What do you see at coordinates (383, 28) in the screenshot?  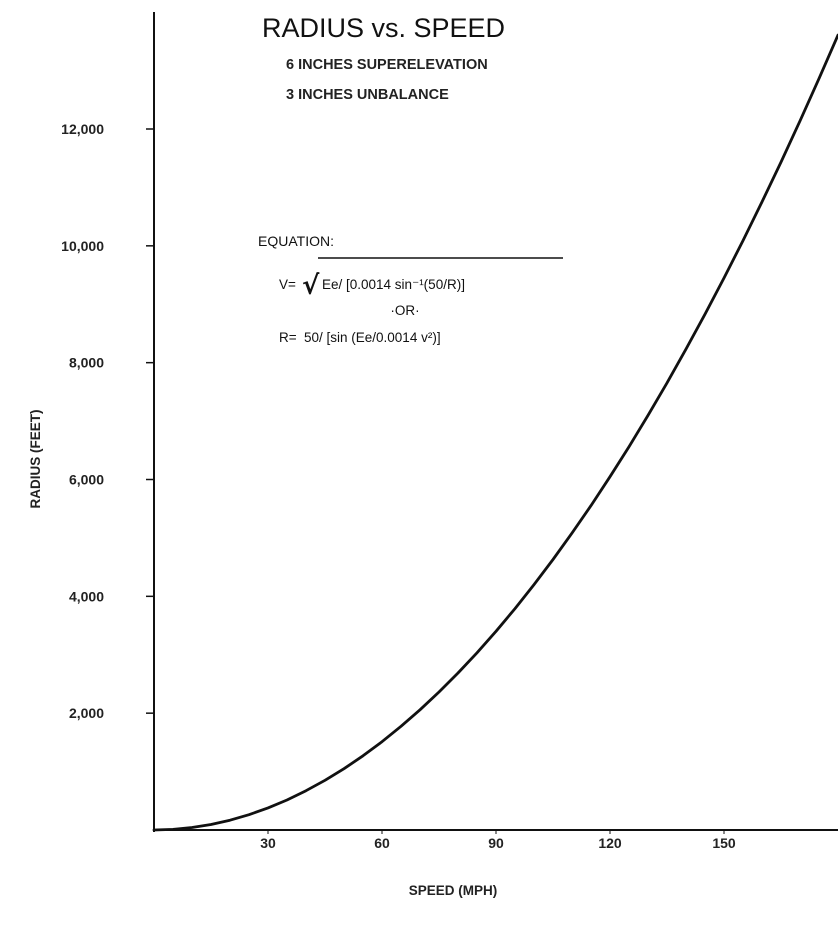 I see `chart-title: RADIUS vs. SPEED` at bounding box center [383, 28].